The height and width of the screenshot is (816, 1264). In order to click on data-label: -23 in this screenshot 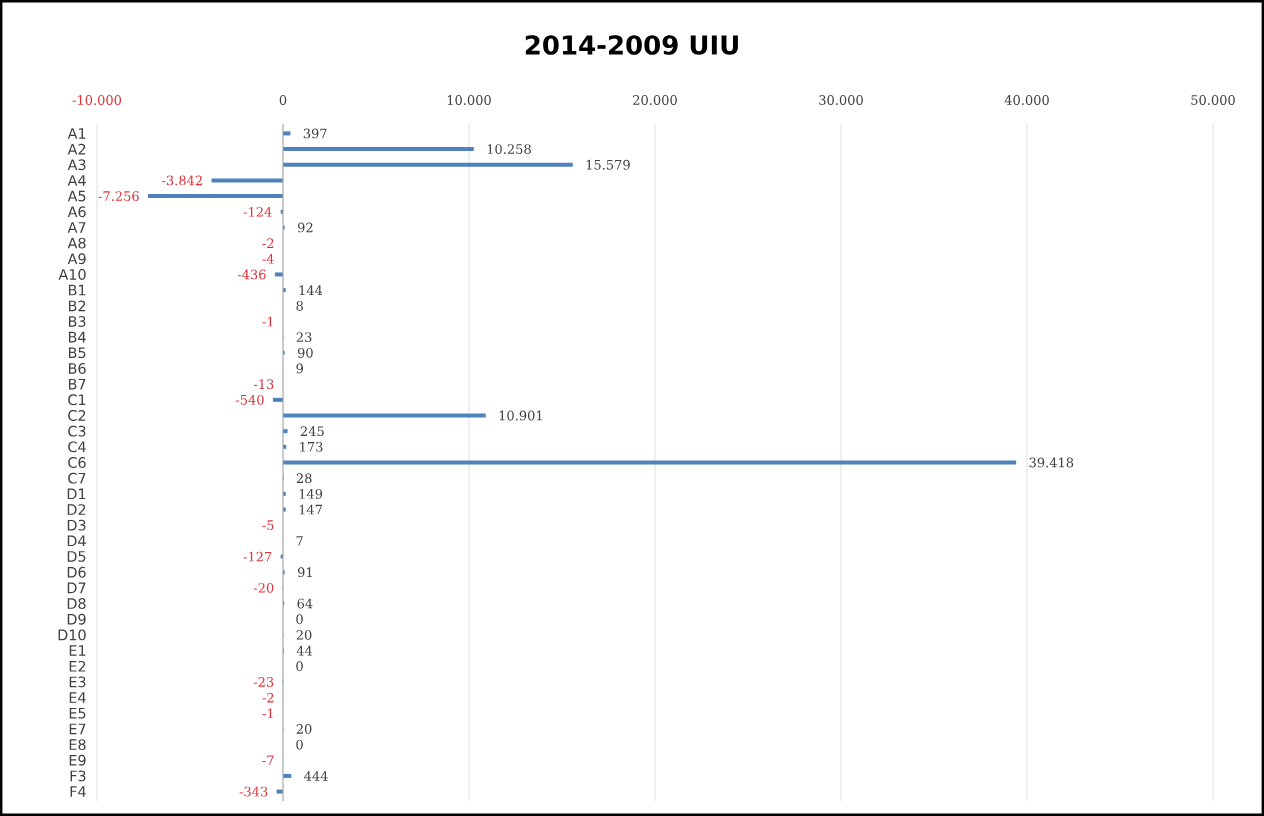, I will do `click(263, 682)`.